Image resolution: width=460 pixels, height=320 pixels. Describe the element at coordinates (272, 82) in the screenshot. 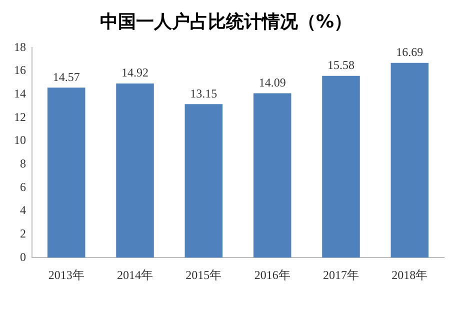

I see `data-label: 14.09` at that location.